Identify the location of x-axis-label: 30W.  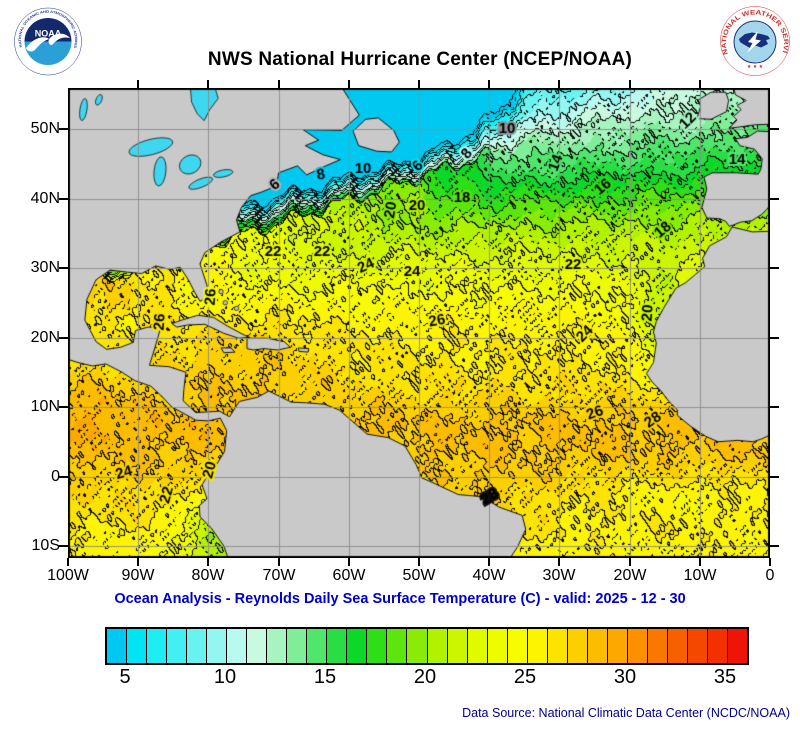
(559, 575).